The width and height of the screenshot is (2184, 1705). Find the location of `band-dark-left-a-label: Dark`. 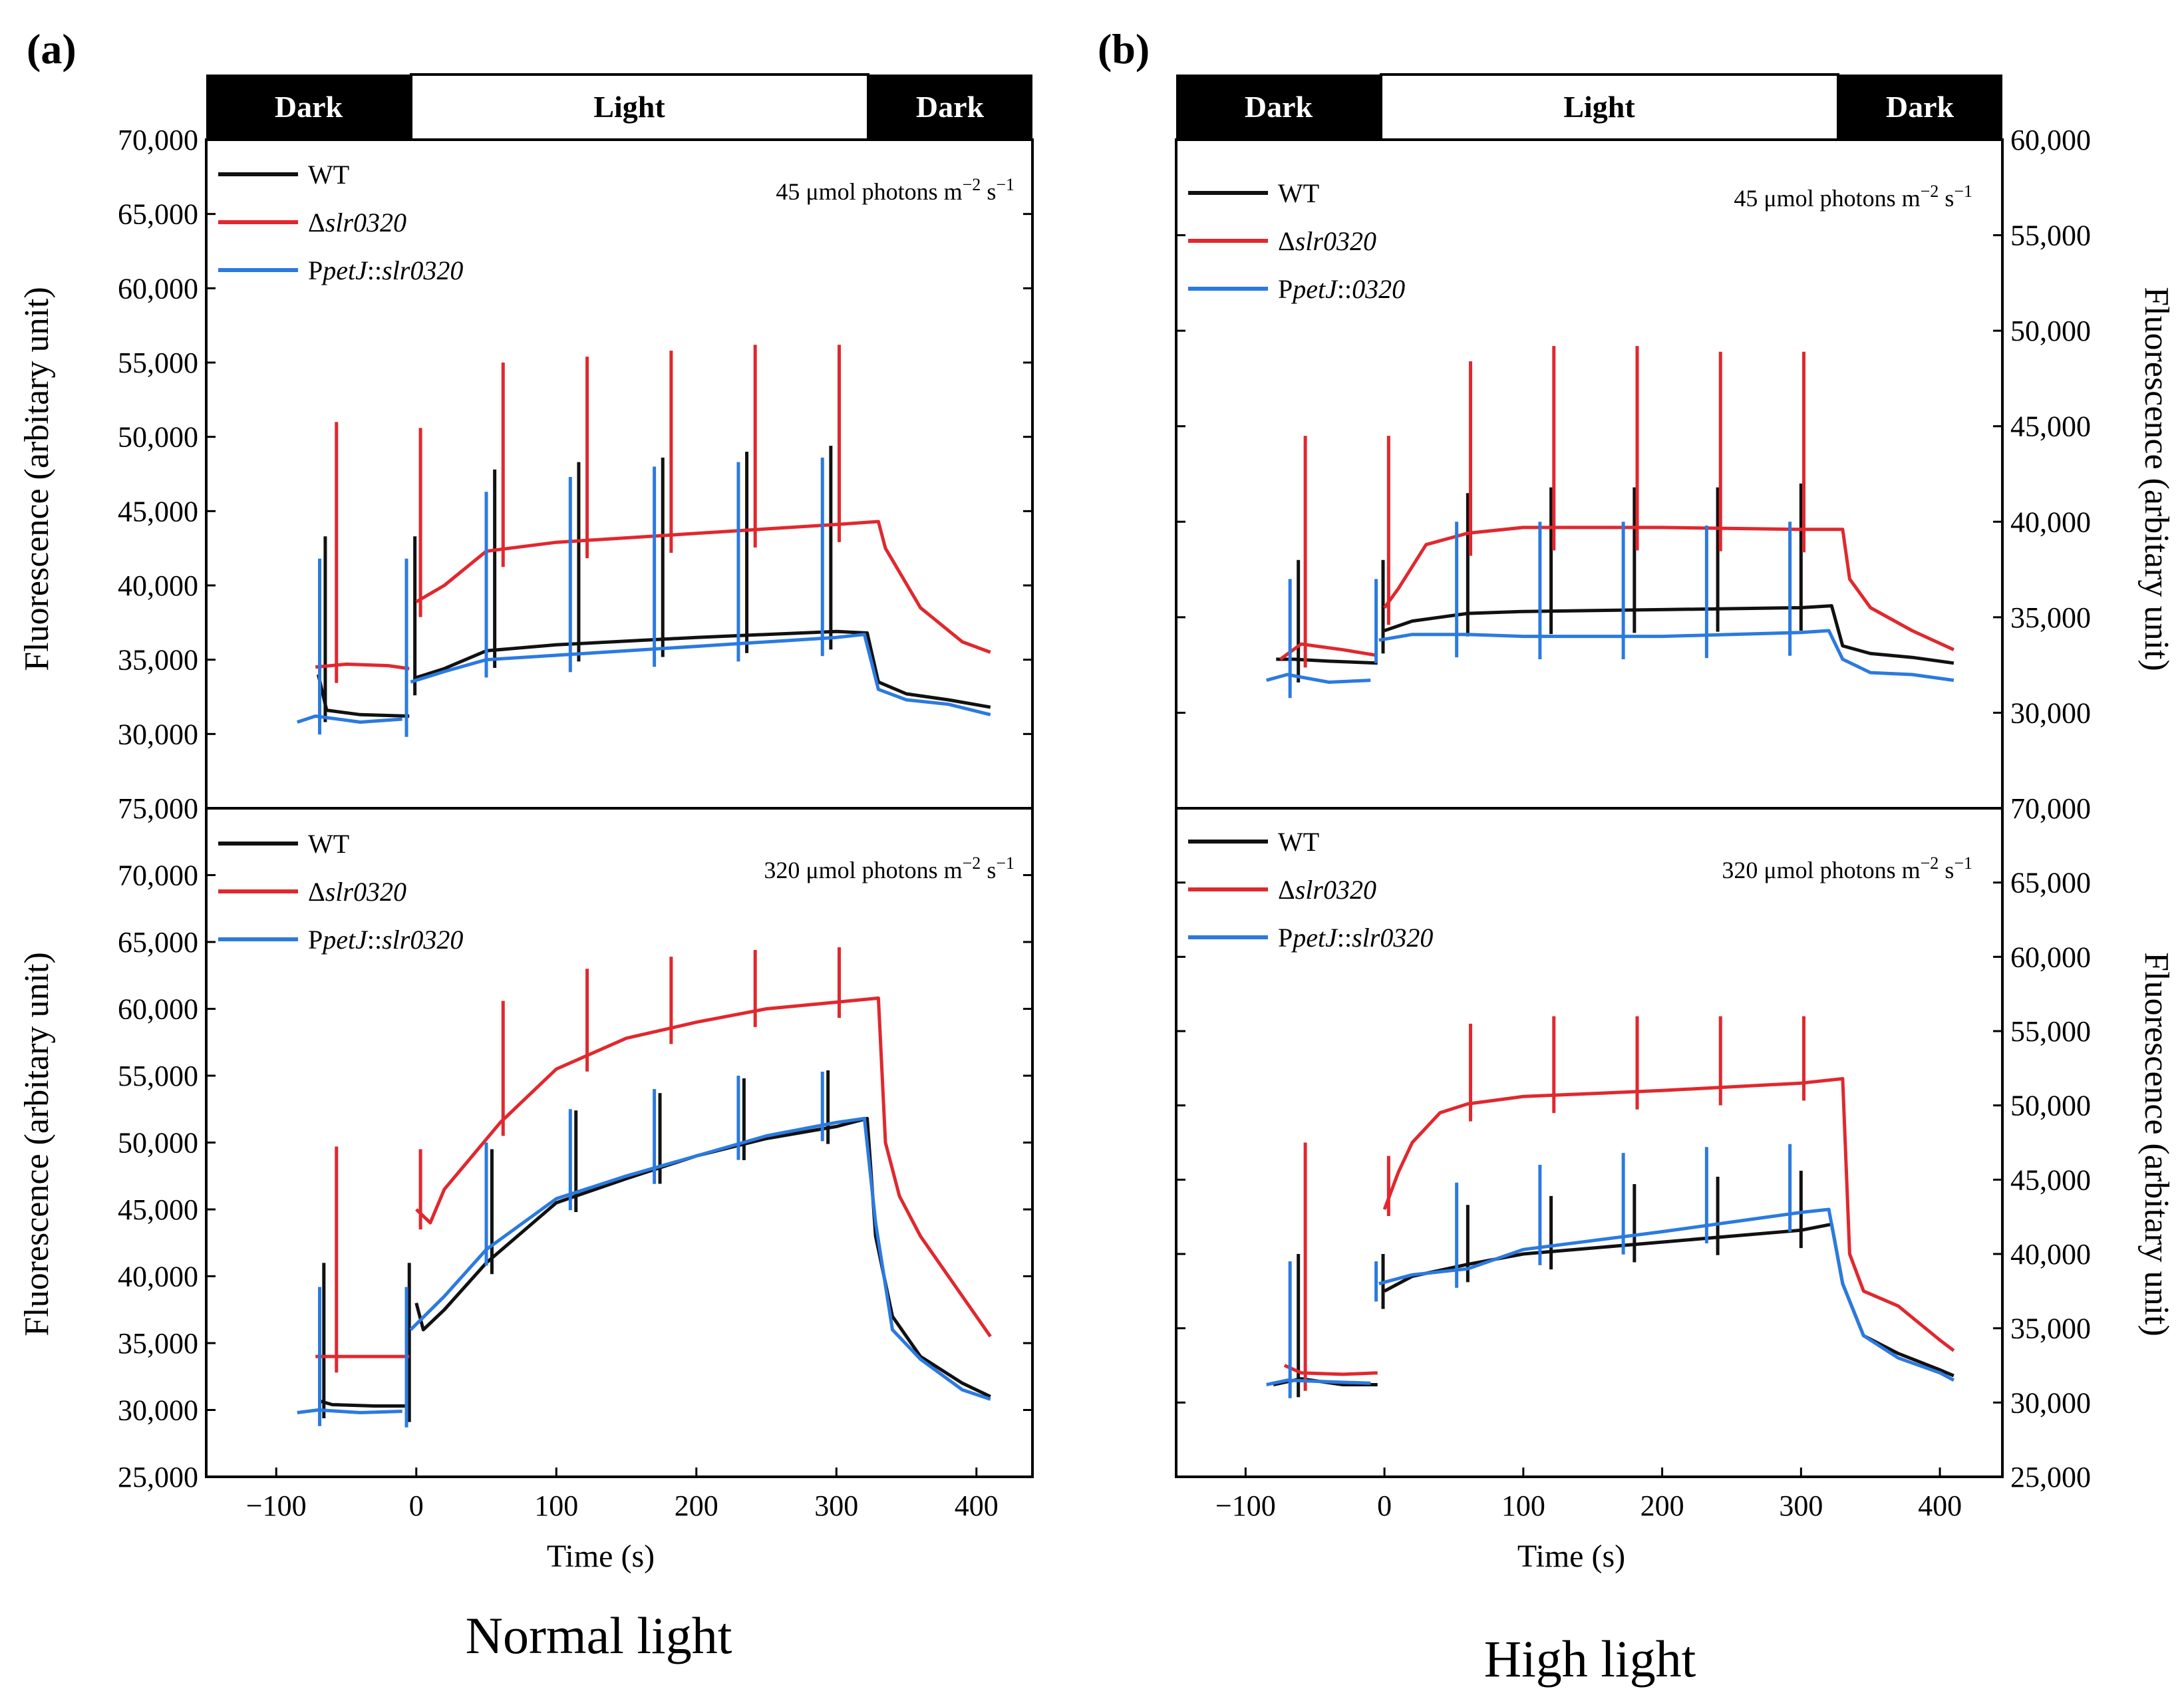

band-dark-left-a-label: Dark is located at coordinates (309, 107).